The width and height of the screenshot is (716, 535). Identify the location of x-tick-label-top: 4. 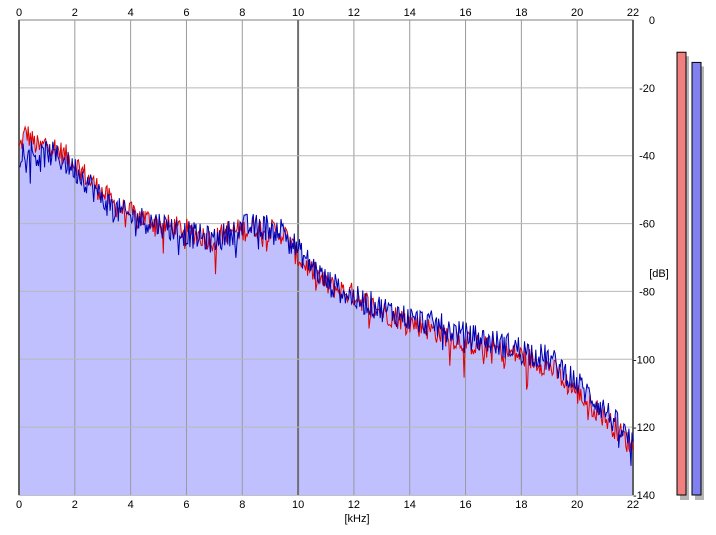
(131, 13).